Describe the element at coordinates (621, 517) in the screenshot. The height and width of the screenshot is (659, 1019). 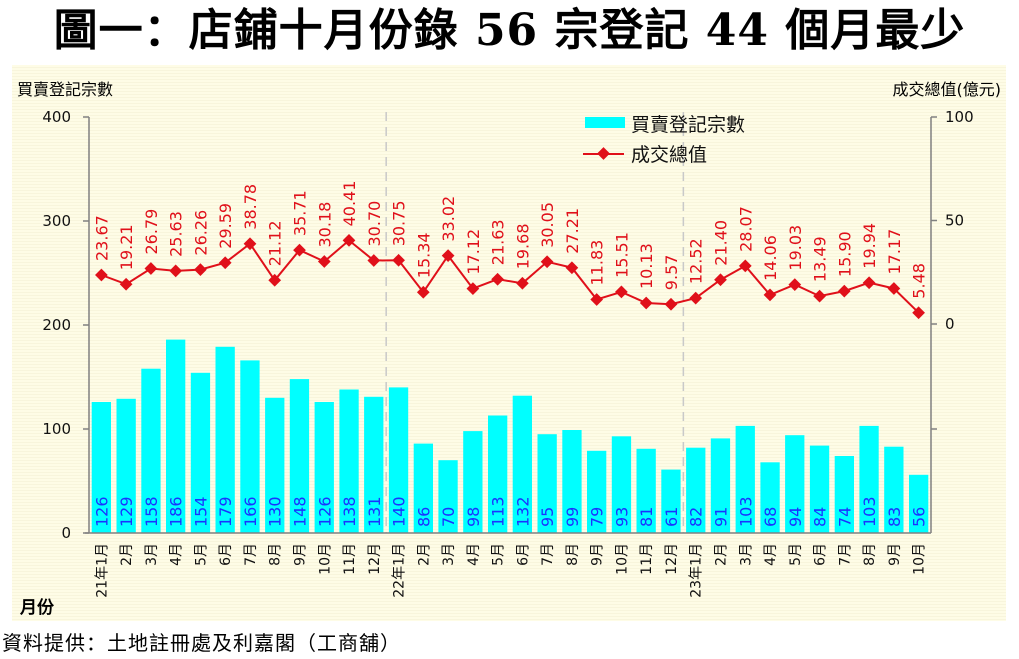
I see `bar-value-label: 93` at that location.